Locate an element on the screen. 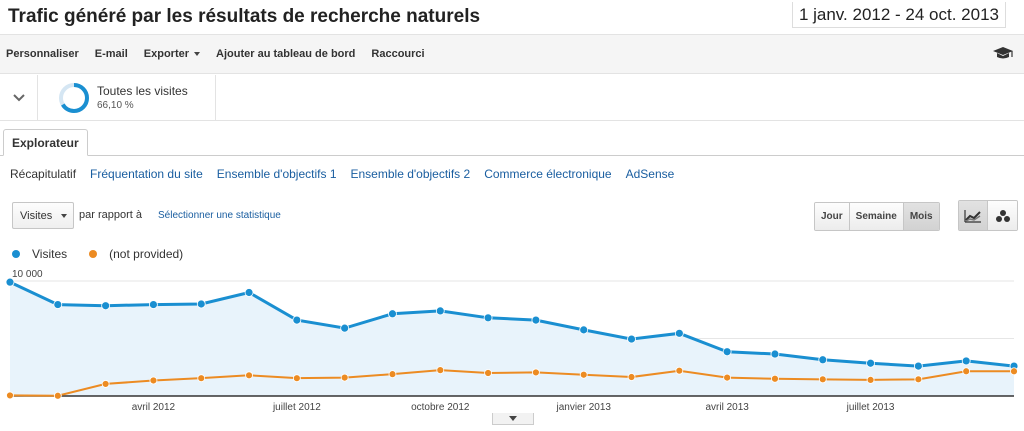  add-to-dashboard-button: Ajouter au tableau de bord is located at coordinates (286, 54).